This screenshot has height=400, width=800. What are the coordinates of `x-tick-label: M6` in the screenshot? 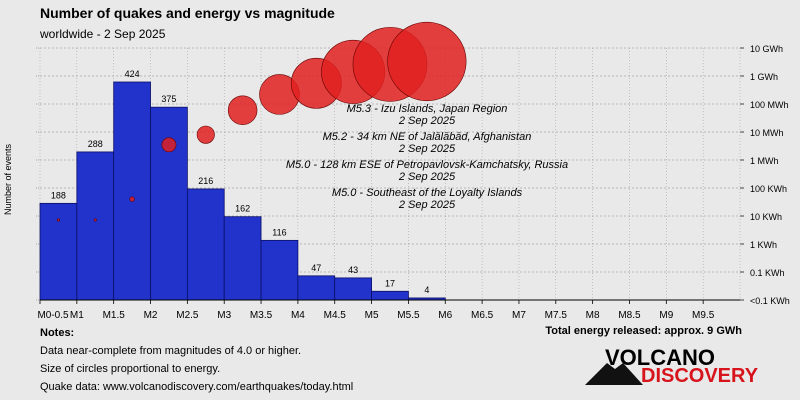 It's located at (445, 315).